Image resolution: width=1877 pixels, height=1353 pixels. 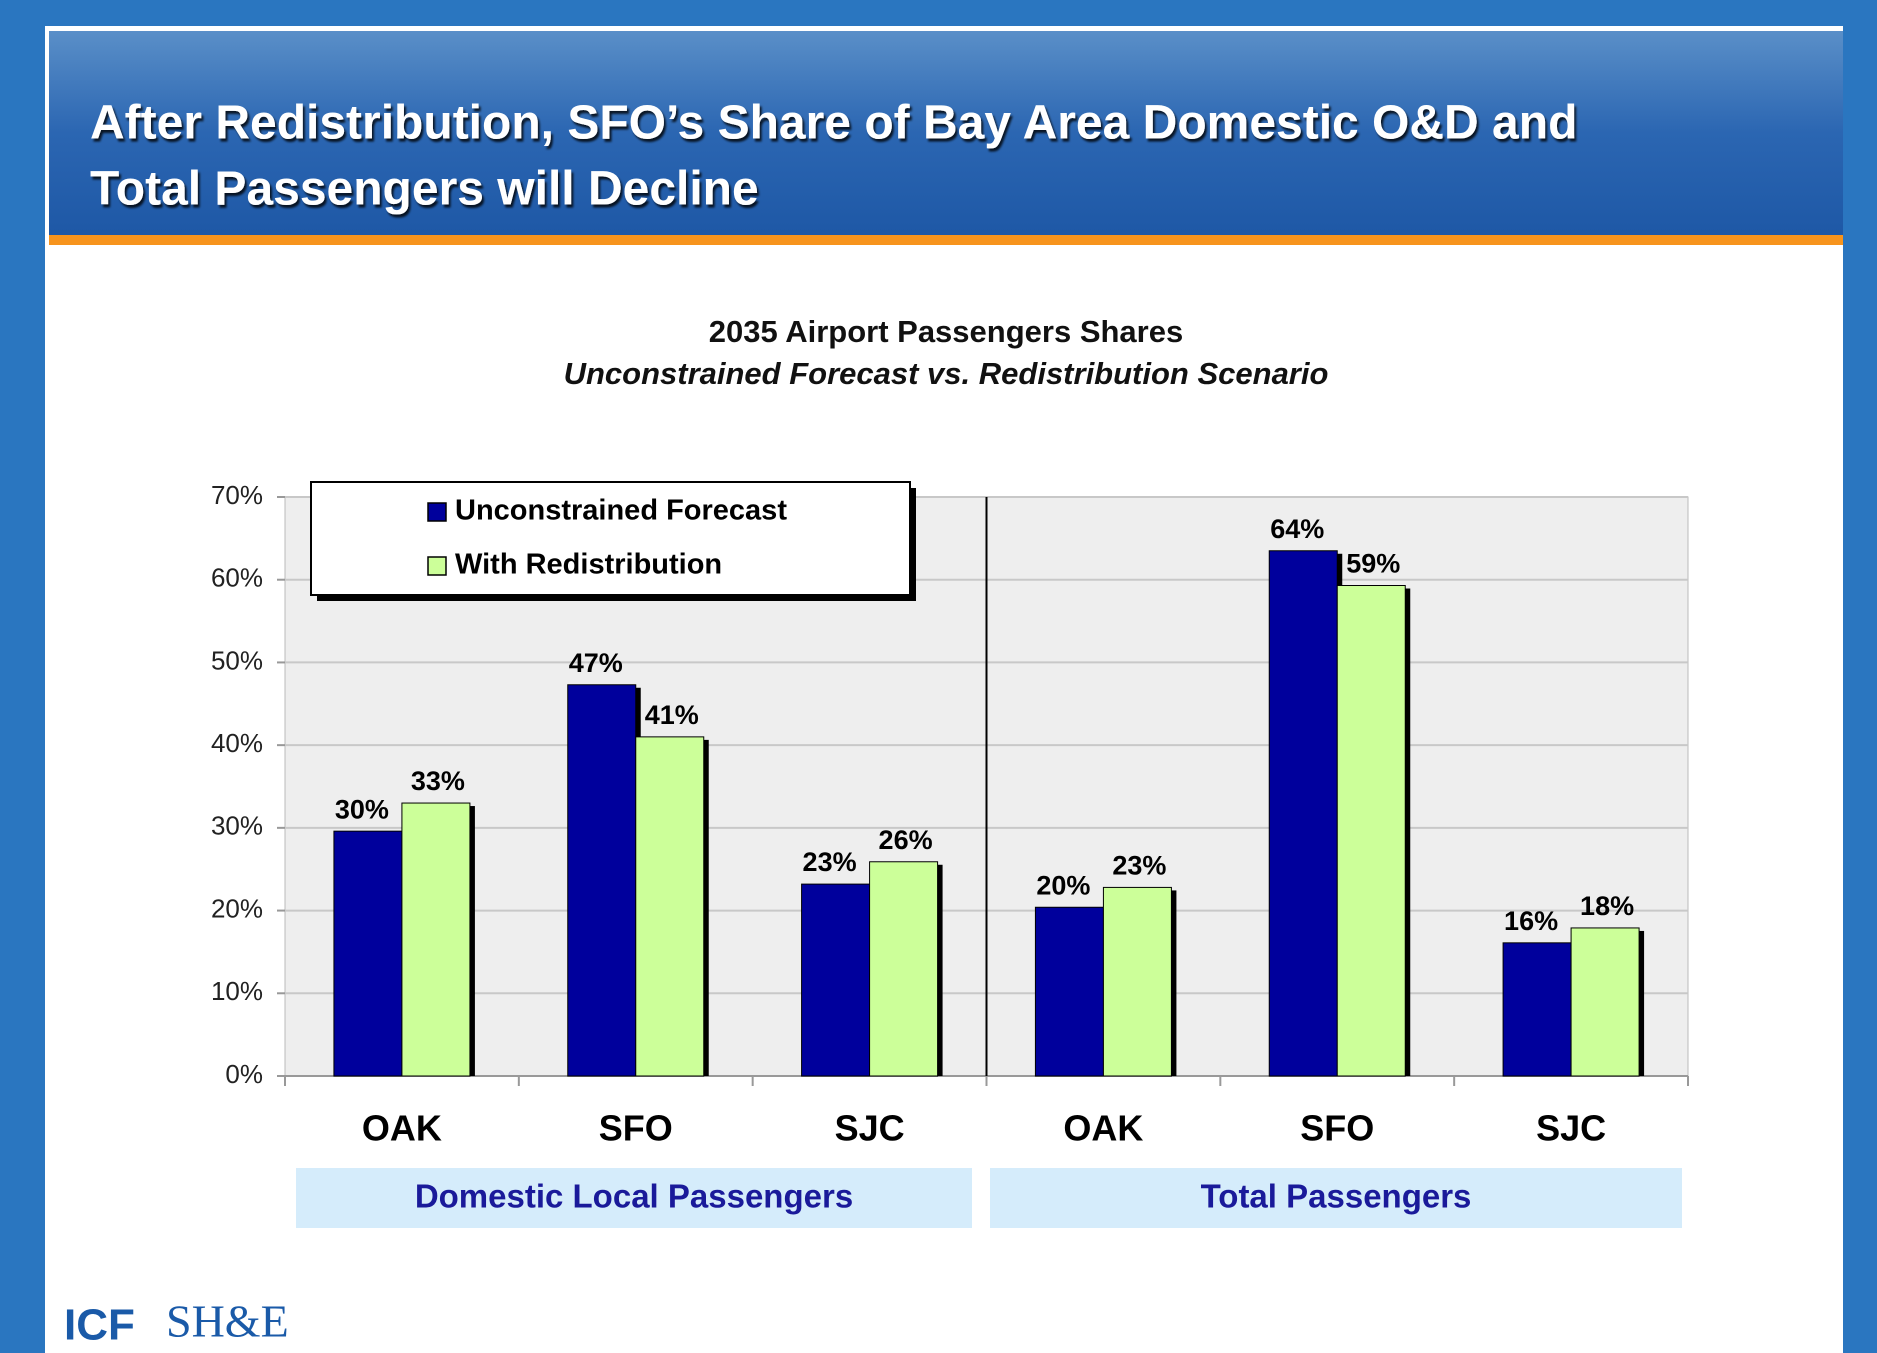 I want to click on group-label: Total Passengers, so click(x=1336, y=1196).